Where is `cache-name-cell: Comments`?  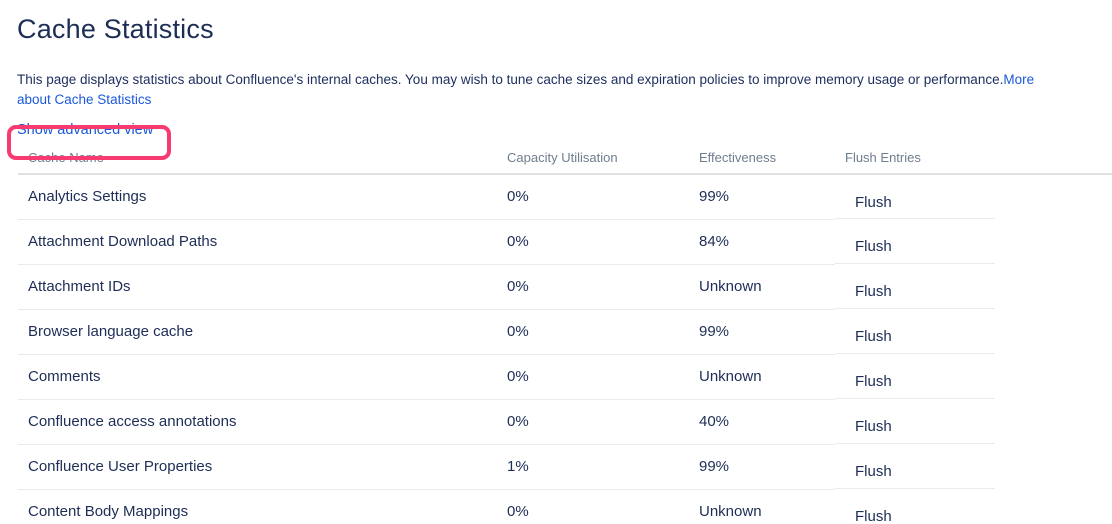
cache-name-cell: Comments is located at coordinates (257, 377).